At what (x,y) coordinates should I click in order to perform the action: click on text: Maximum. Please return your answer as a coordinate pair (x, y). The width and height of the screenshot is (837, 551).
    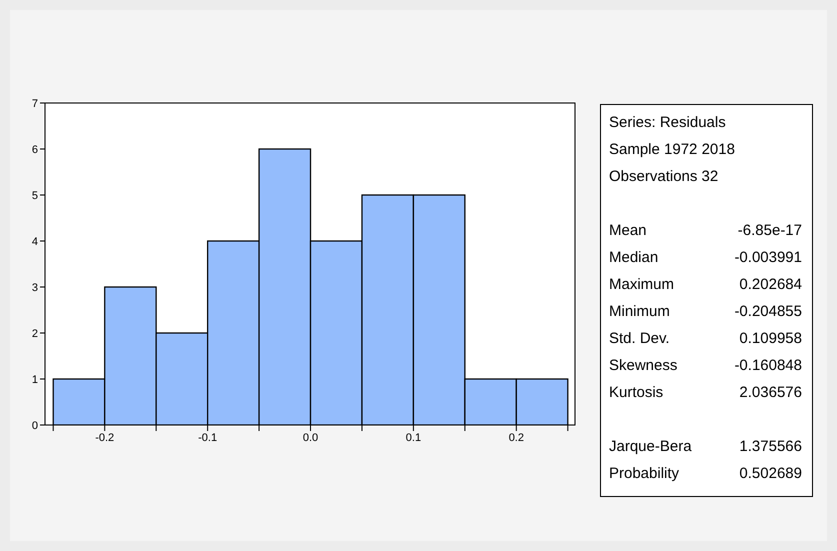
    Looking at the image, I should click on (641, 285).